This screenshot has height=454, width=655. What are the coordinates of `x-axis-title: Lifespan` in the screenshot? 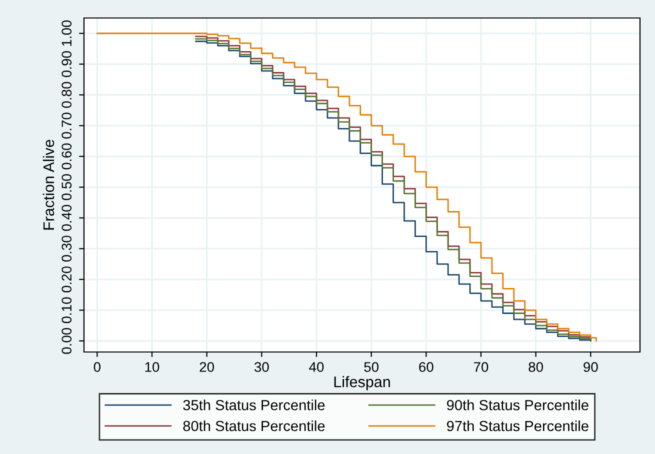 It's located at (362, 383).